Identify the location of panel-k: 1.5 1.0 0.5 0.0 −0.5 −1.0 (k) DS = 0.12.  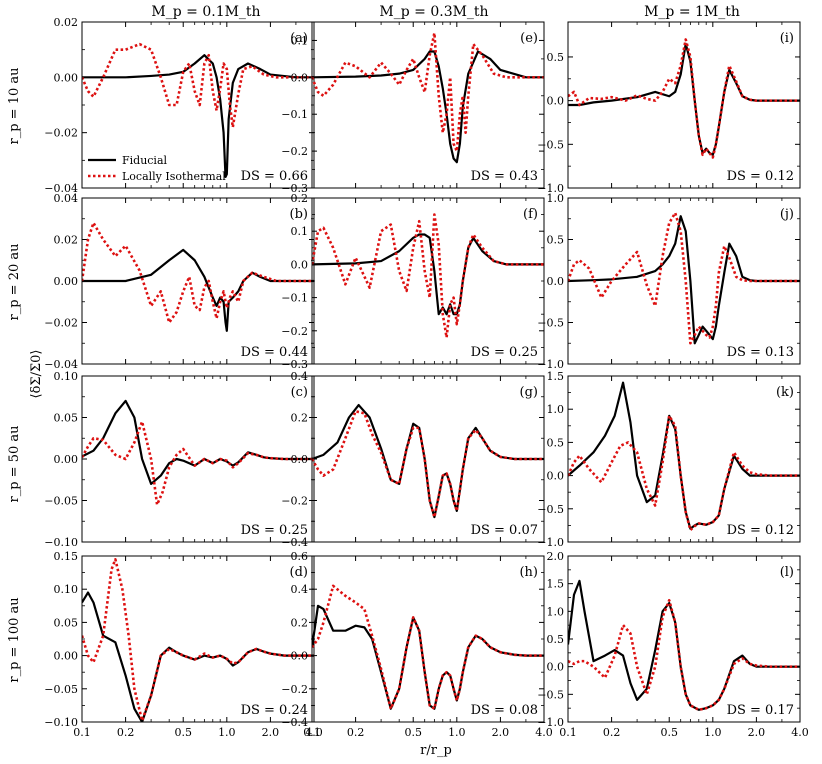
(669, 459).